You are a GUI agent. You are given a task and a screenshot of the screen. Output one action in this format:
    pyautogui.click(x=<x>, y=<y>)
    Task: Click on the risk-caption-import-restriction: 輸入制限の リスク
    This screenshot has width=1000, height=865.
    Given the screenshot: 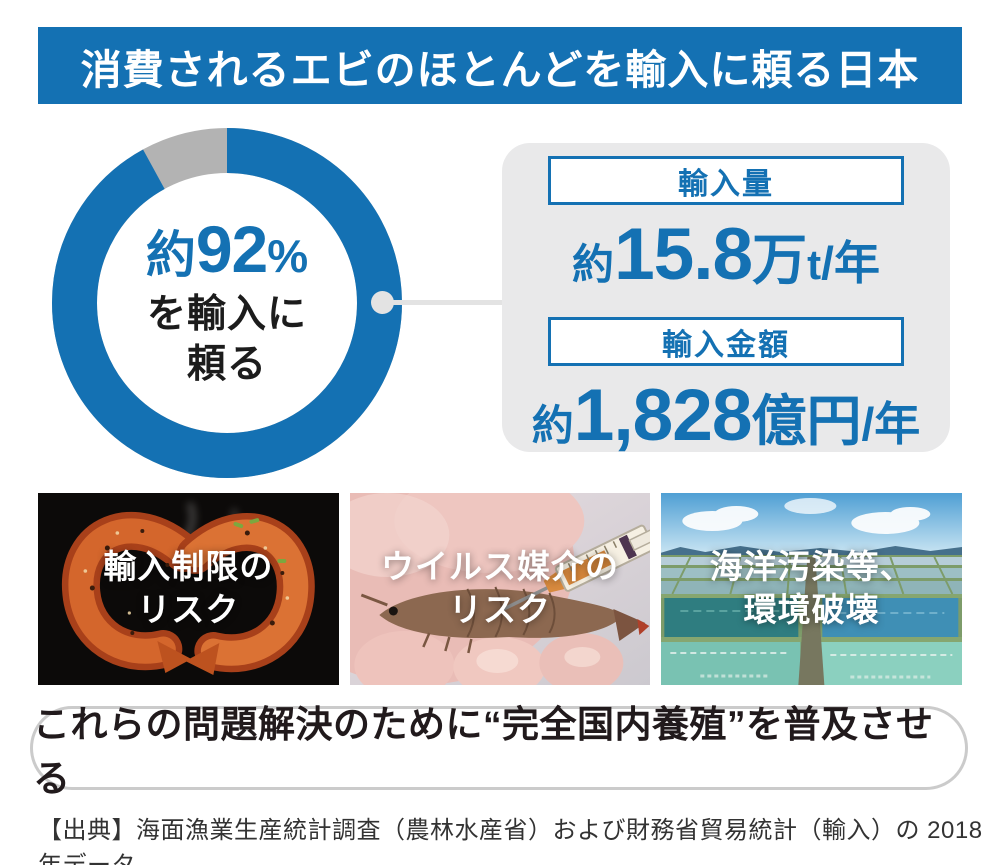 What is the action you would take?
    pyautogui.click(x=188, y=589)
    